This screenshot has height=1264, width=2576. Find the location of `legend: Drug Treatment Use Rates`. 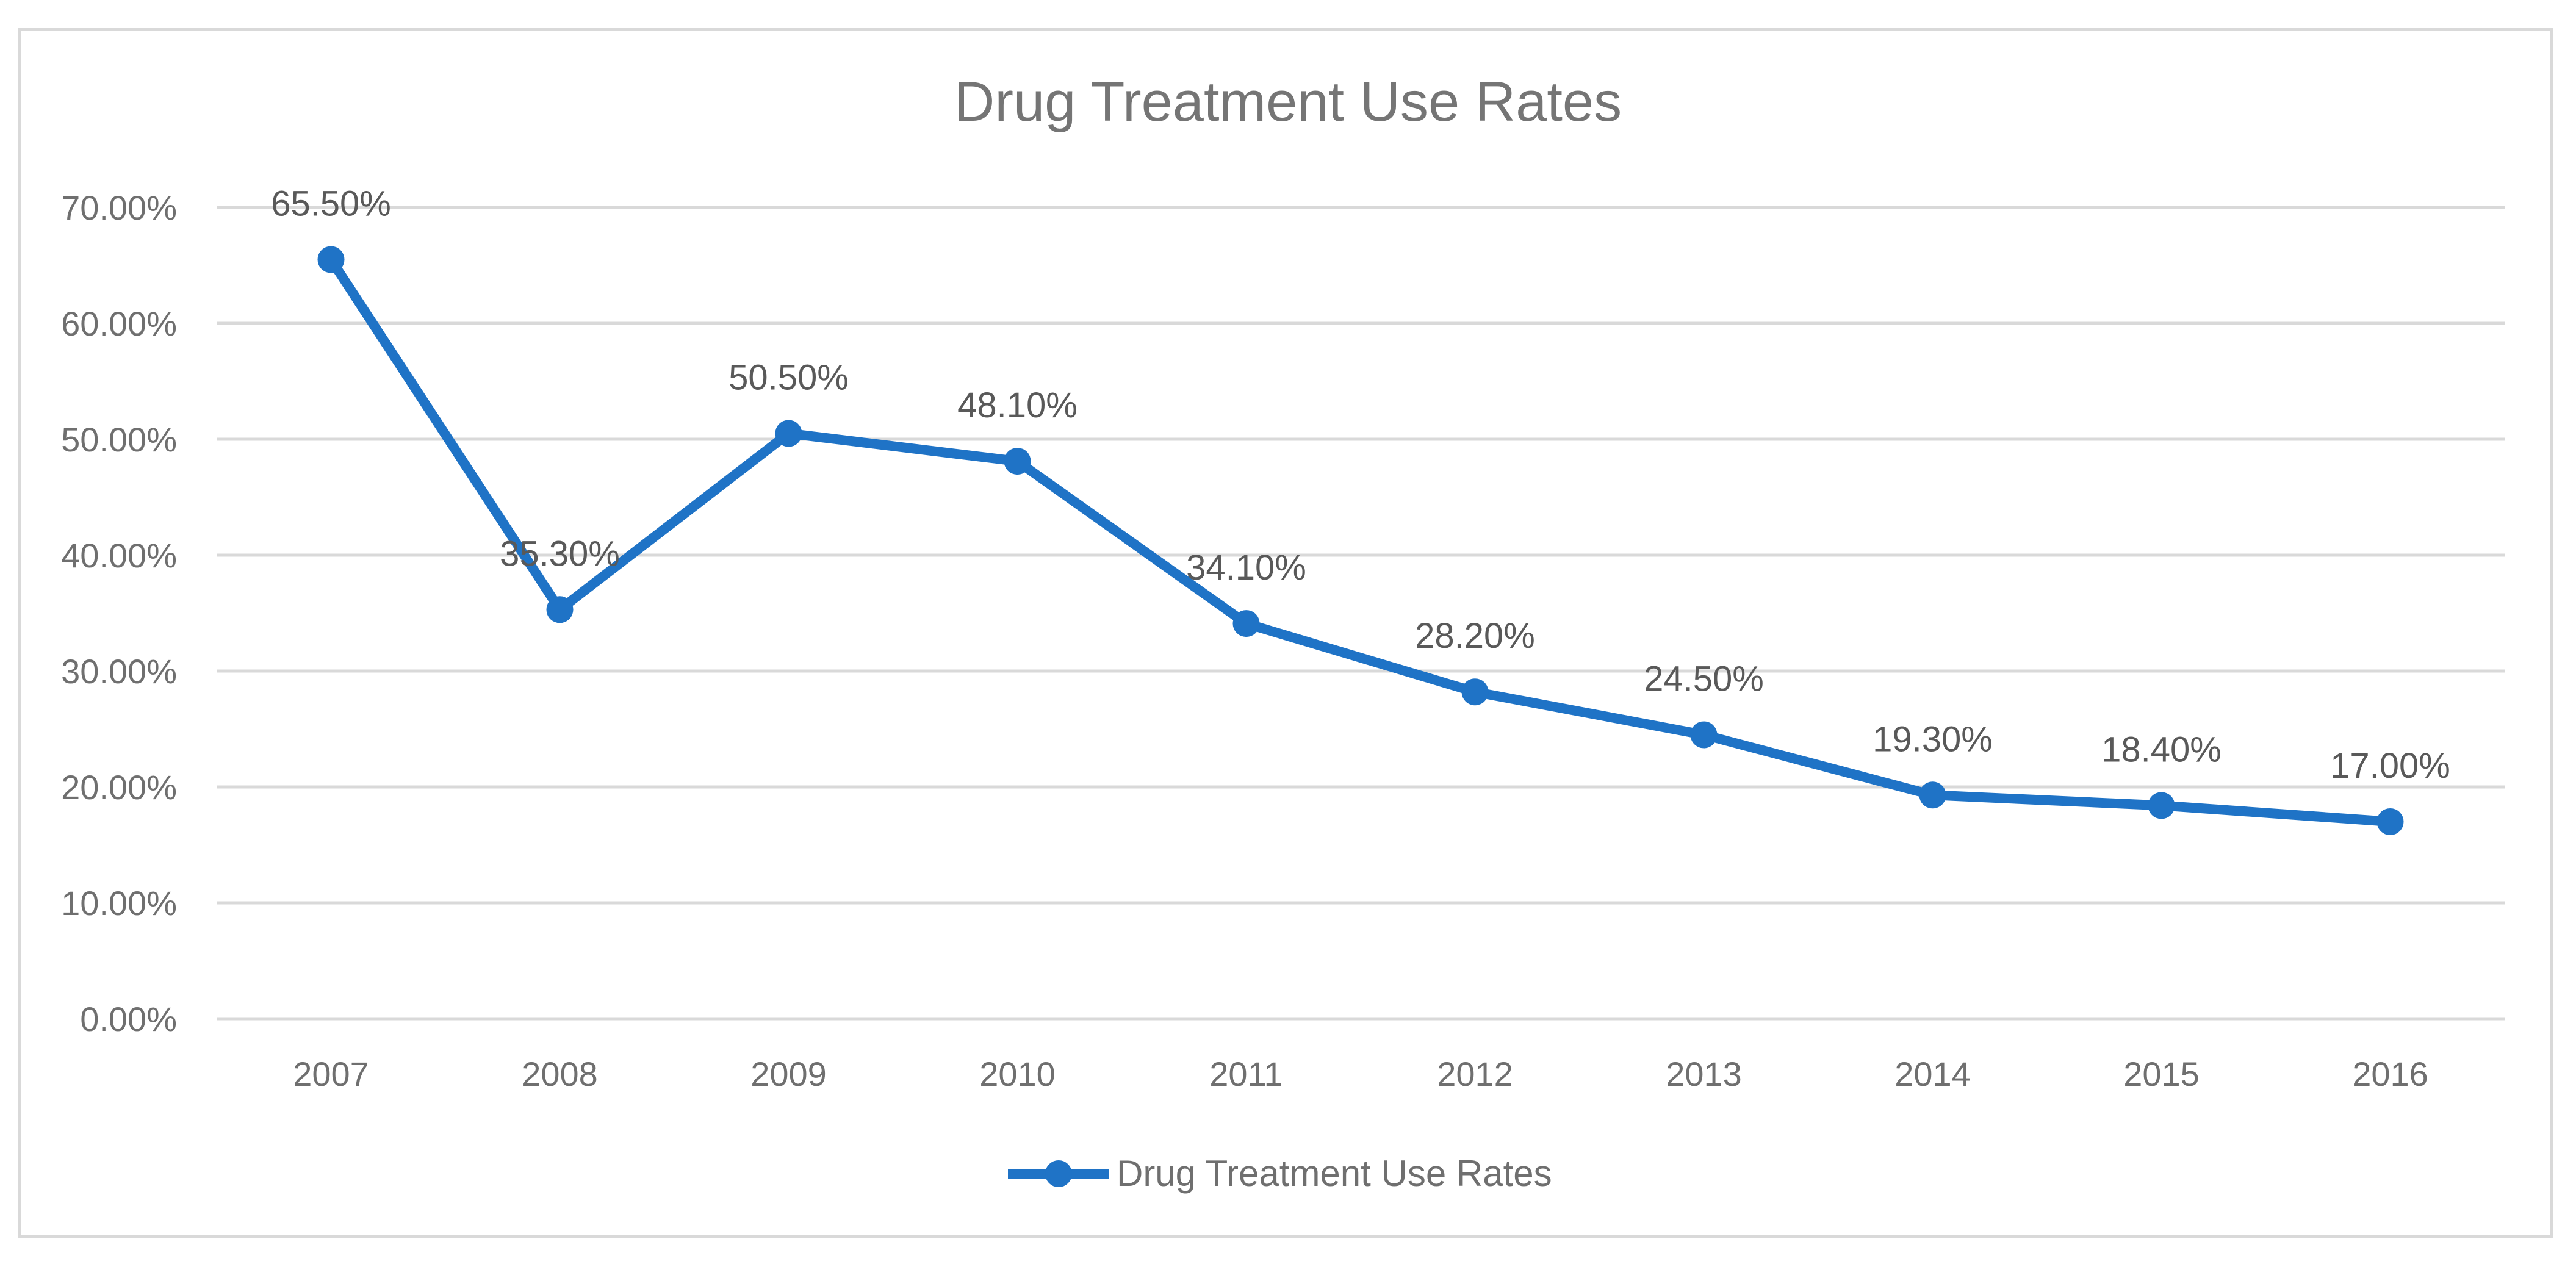

legend: Drug Treatment Use Rates is located at coordinates (1280, 1174).